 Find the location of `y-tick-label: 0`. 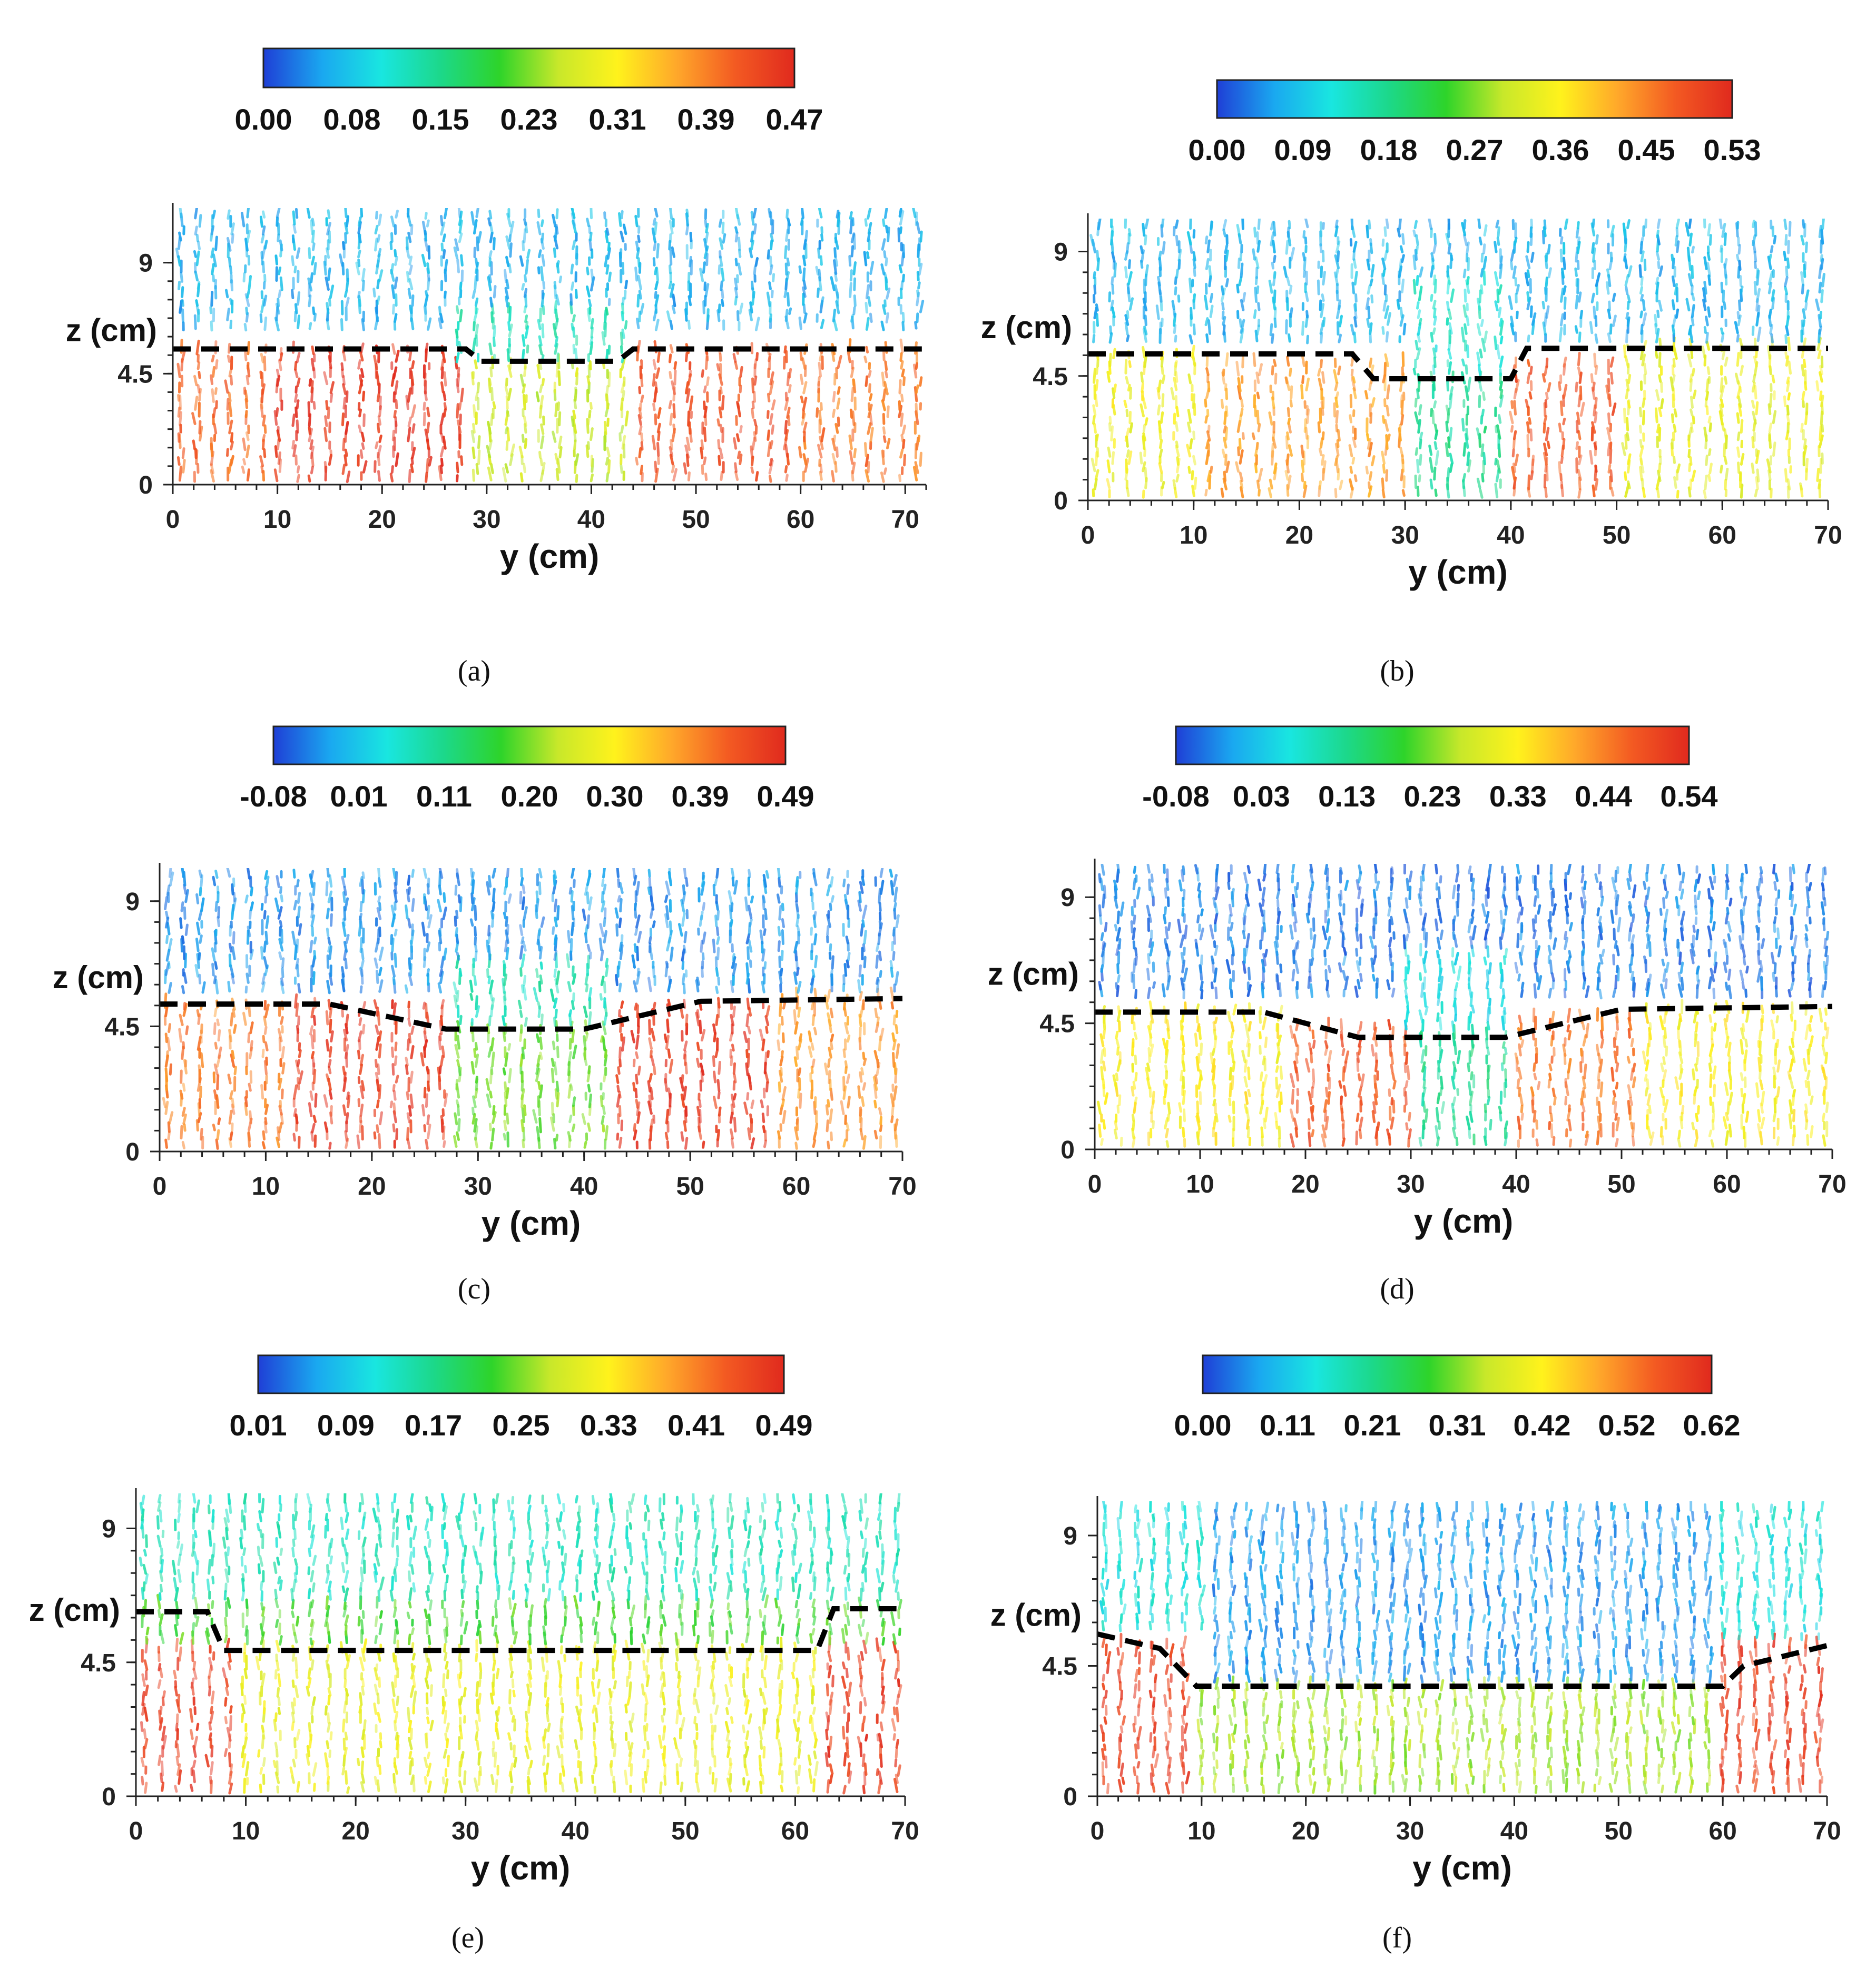

y-tick-label: 0 is located at coordinates (132, 1152).